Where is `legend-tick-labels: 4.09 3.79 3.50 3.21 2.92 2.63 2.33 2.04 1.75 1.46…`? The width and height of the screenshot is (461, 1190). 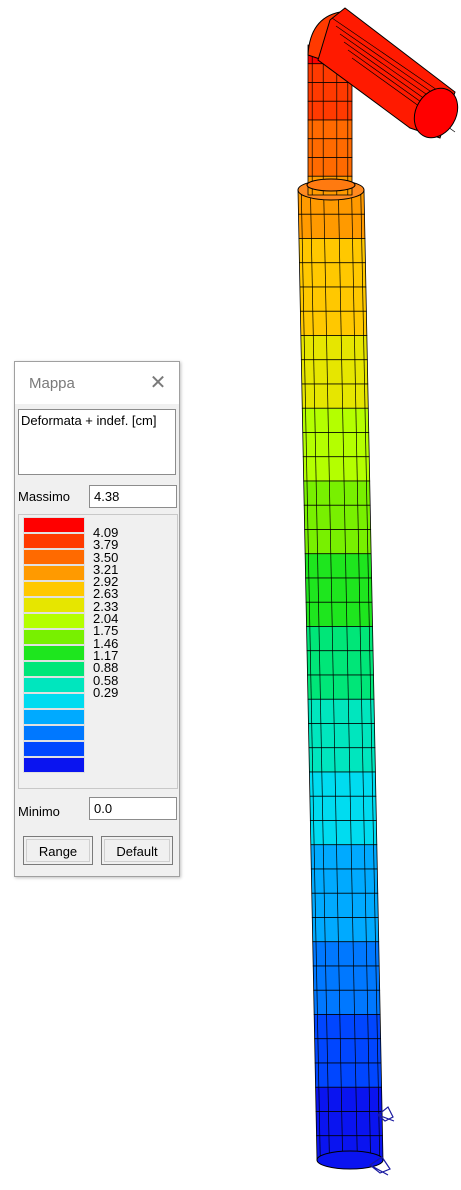 legend-tick-labels: 4.09 3.79 3.50 3.21 2.92 2.63 2.33 2.04 1.75 1.46… is located at coordinates (106, 612).